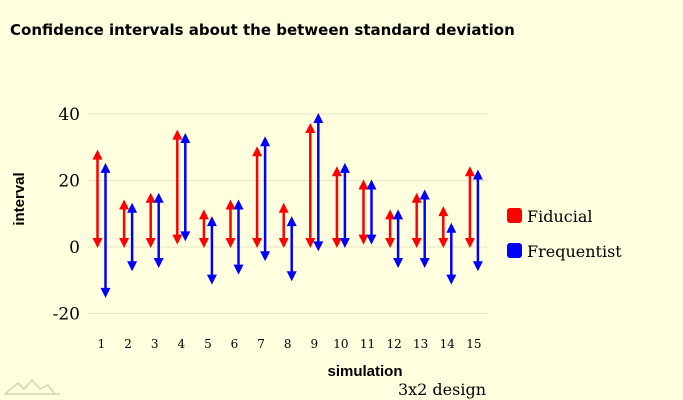  What do you see at coordinates (473, 344) in the screenshot?
I see `x-tick-label: 15` at bounding box center [473, 344].